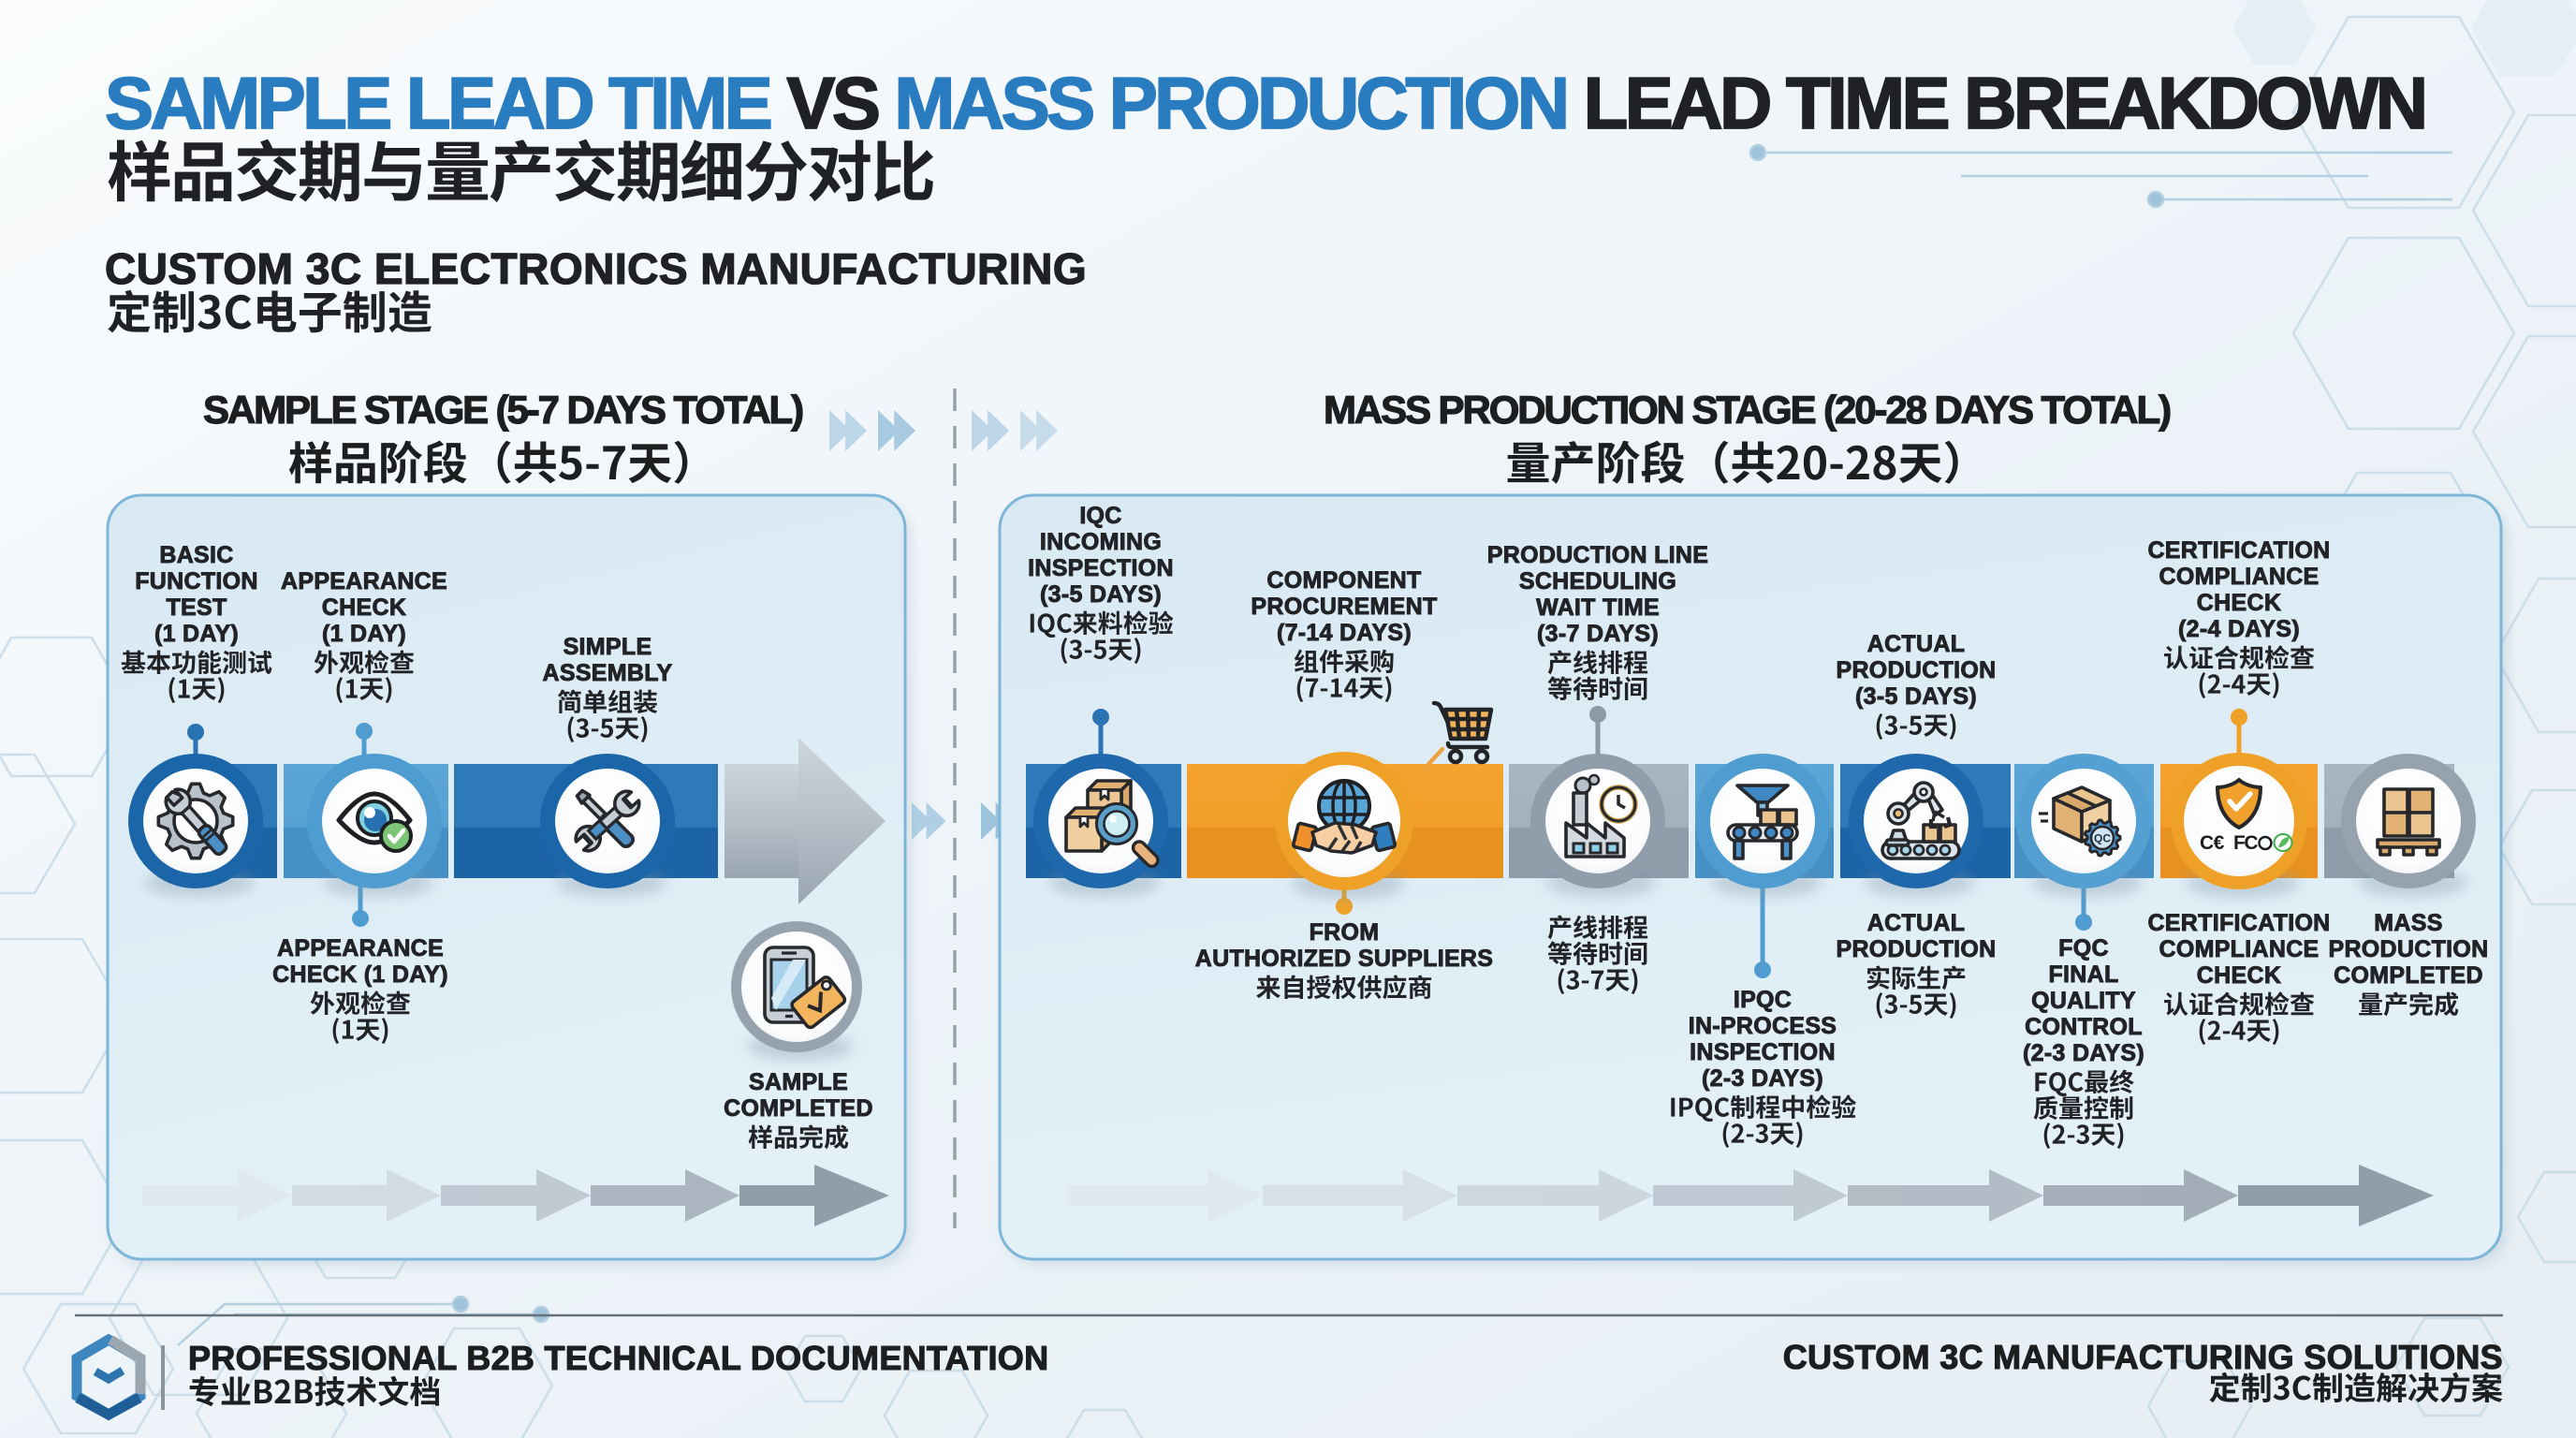 This screenshot has width=2576, height=1438. What do you see at coordinates (608, 647) in the screenshot?
I see `svg-text: SIMPLE` at bounding box center [608, 647].